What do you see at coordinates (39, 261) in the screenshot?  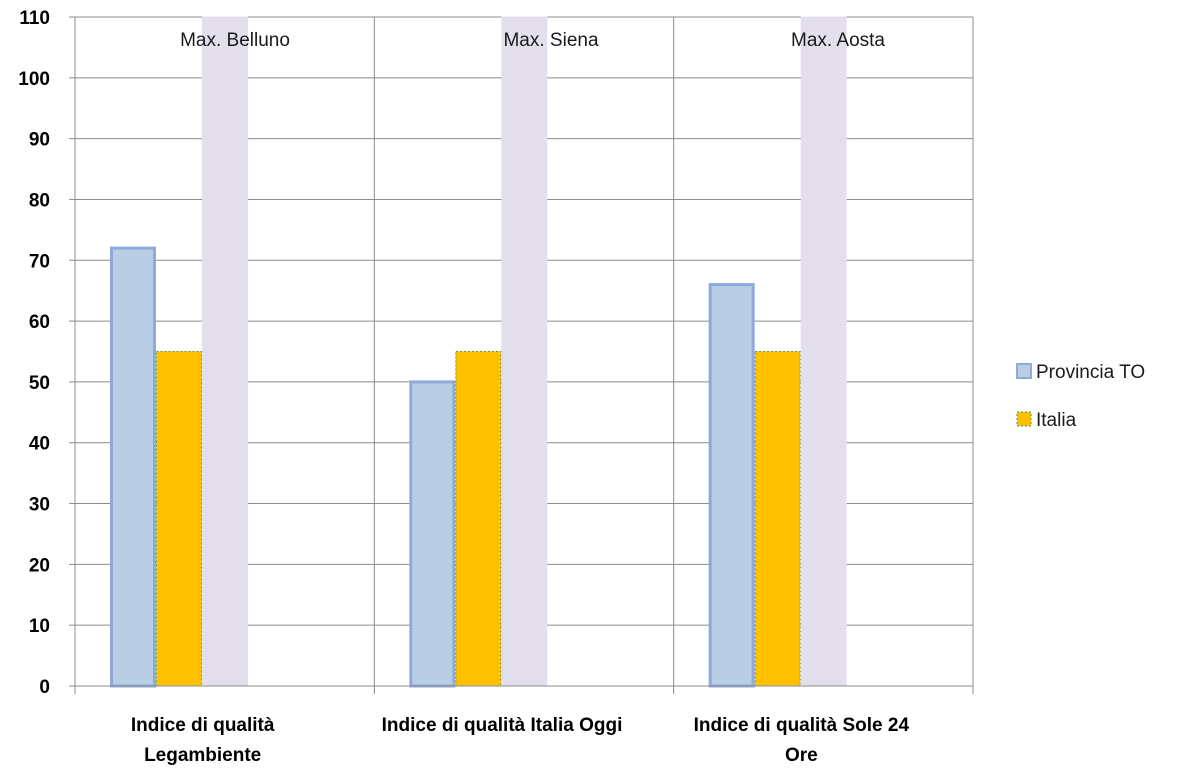 I see `y-tick-label: 70` at bounding box center [39, 261].